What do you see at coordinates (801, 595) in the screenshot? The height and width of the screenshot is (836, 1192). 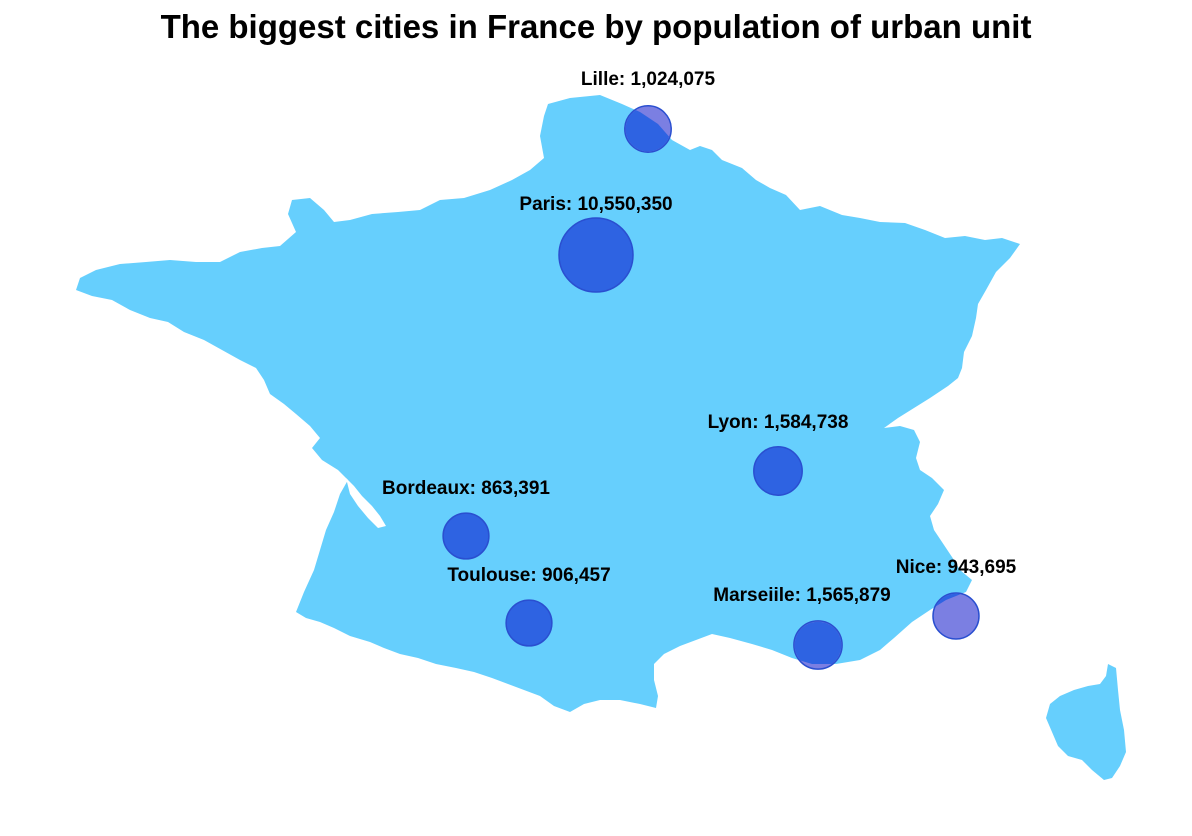 I see `city-label-marseille: Marseiile: 1,565,879` at bounding box center [801, 595].